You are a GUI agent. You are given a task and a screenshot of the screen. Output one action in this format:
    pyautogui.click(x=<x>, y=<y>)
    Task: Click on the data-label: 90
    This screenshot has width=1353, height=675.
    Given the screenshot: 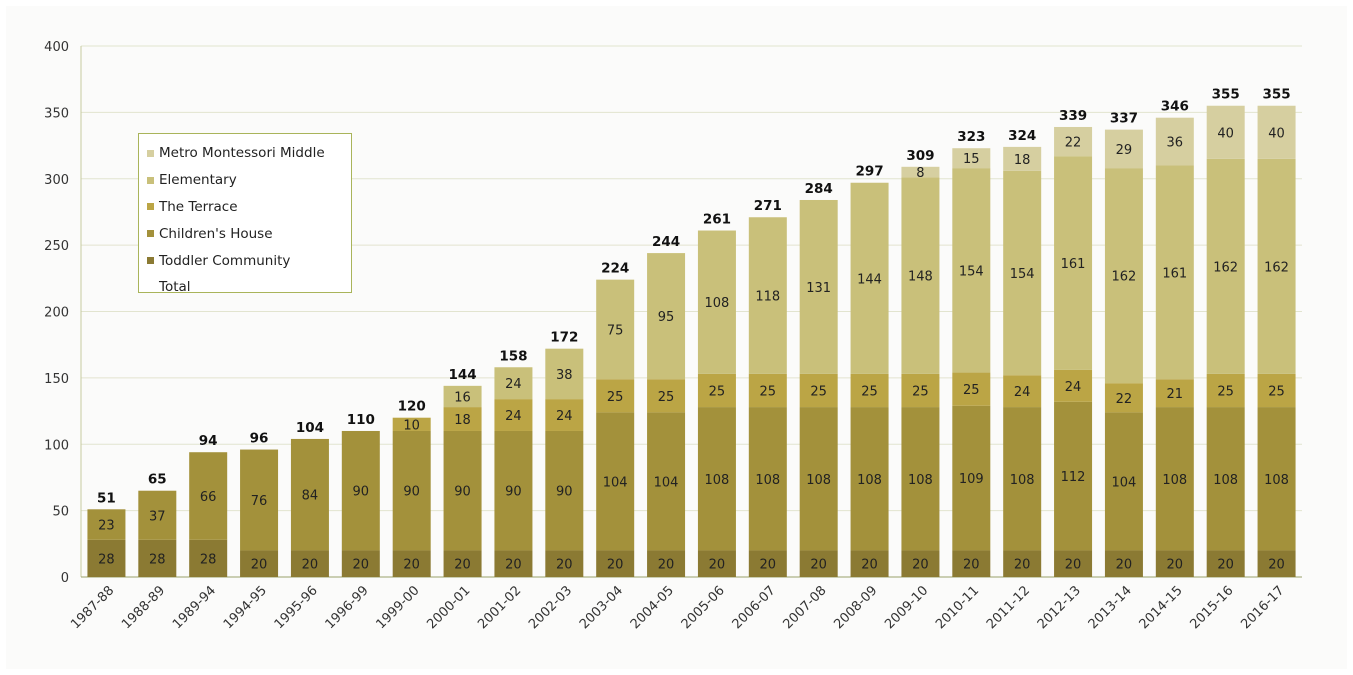 What is the action you would take?
    pyautogui.click(x=513, y=492)
    